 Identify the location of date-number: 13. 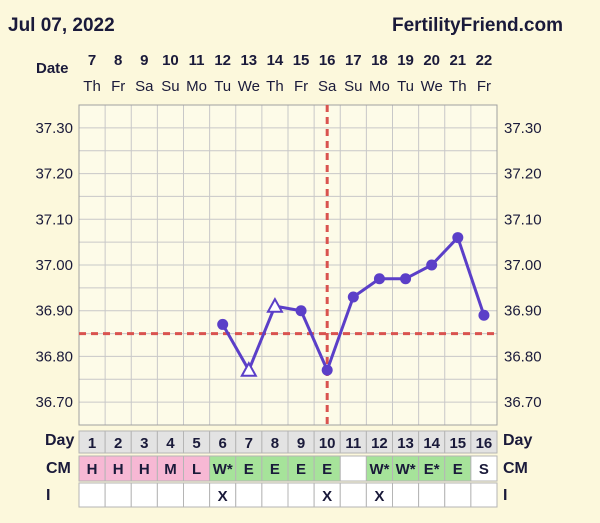
(248, 60).